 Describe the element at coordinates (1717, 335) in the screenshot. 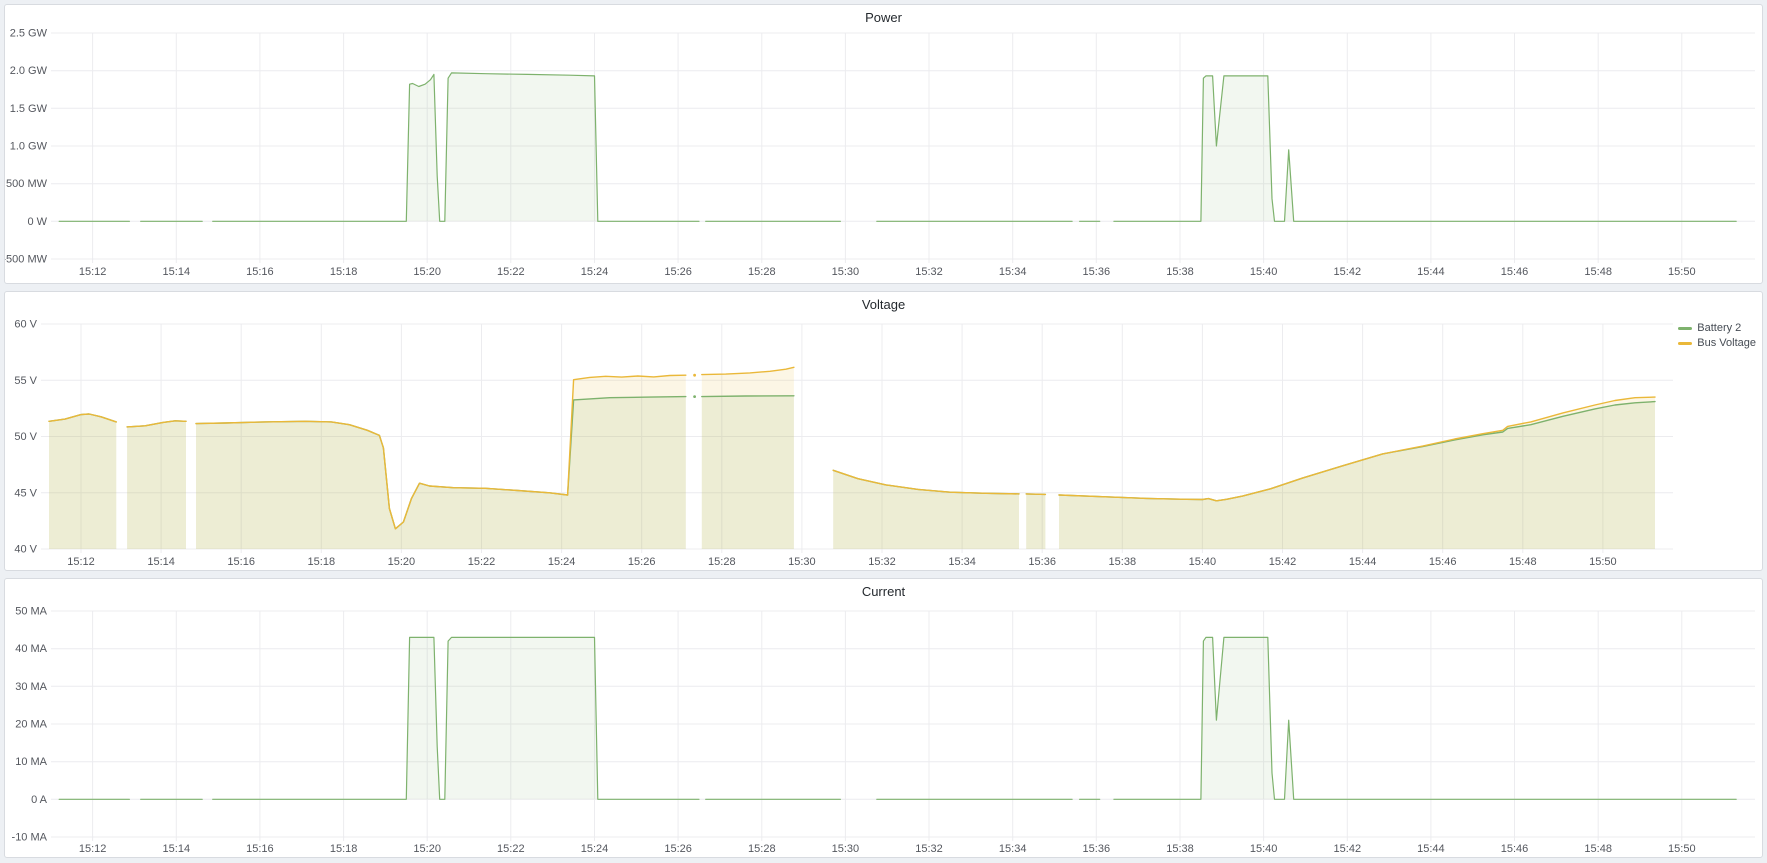

I see `voltage-legend: Battery 2 Bus Voltage` at that location.